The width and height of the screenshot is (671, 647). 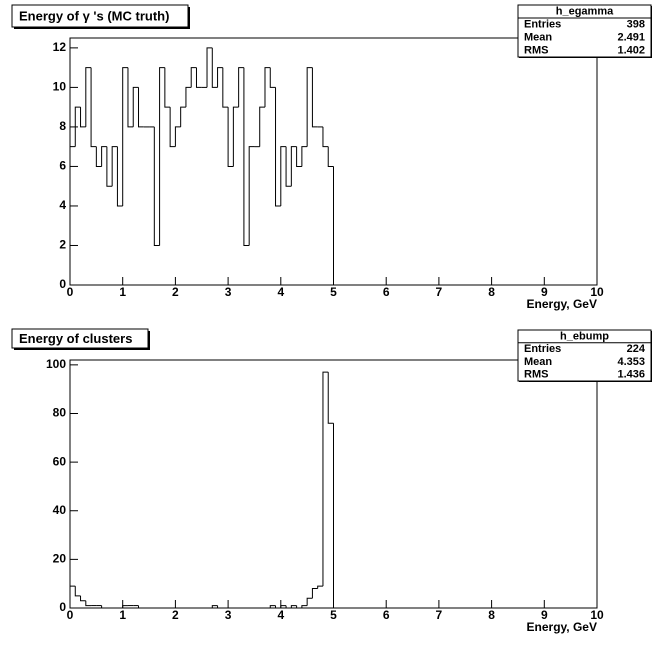 I want to click on stats-name: h_ebump, so click(x=584, y=336).